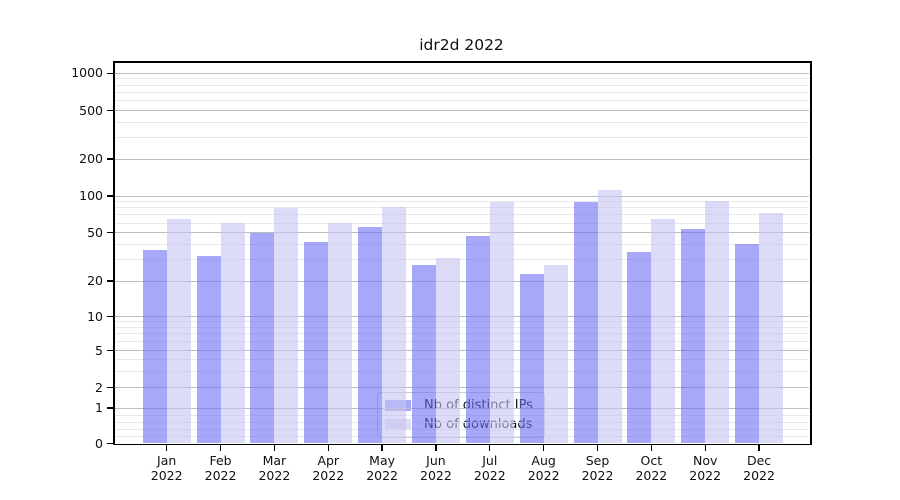 Image resolution: width=900 pixels, height=500 pixels. I want to click on x-tick-month: Apr, so click(328, 460).